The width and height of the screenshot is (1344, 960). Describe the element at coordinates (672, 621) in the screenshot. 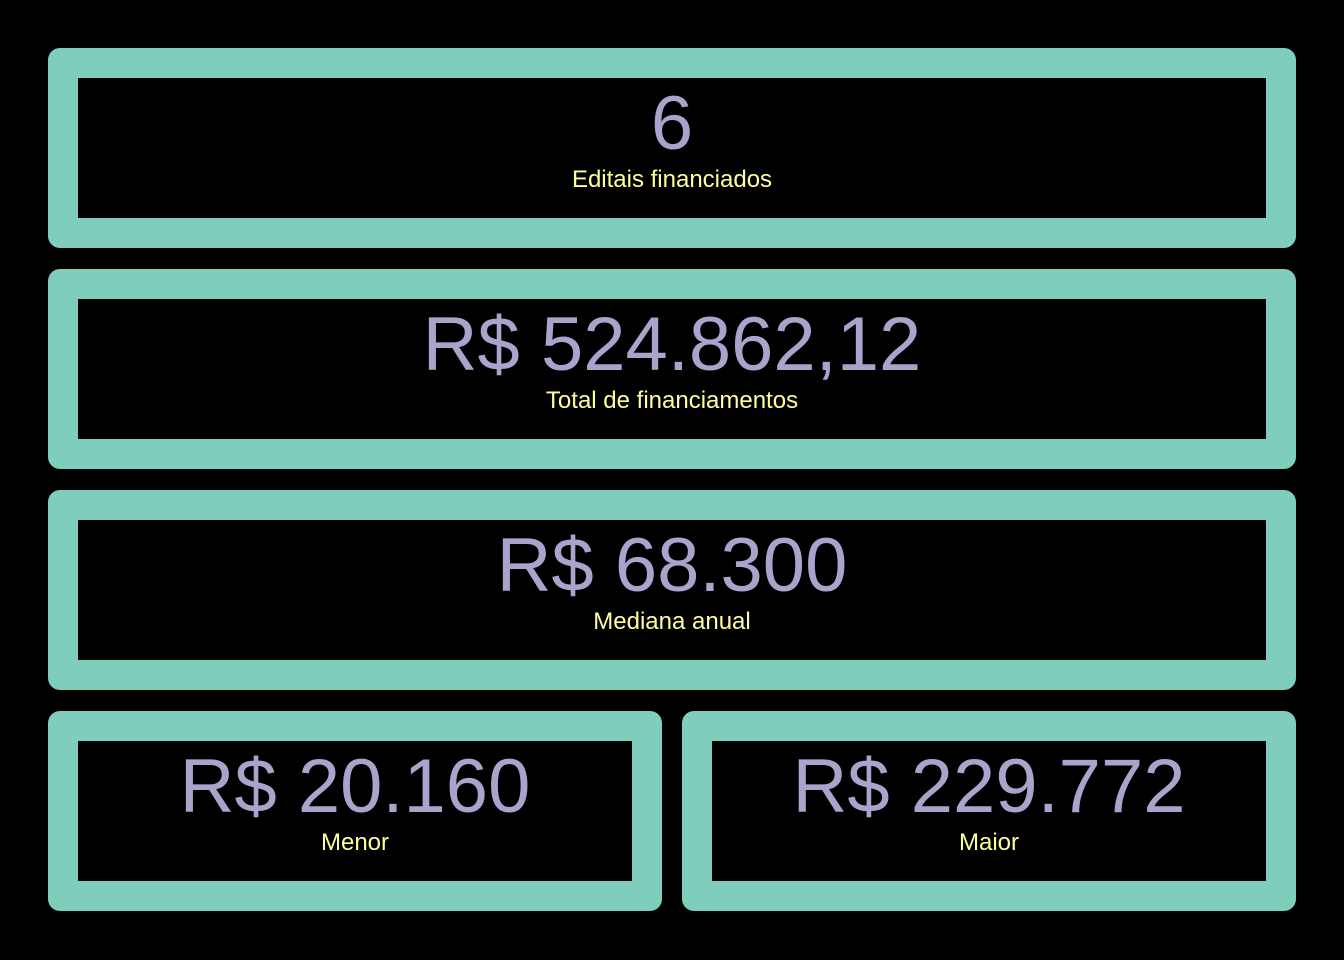

I see `metric-label: Mediana anual` at that location.